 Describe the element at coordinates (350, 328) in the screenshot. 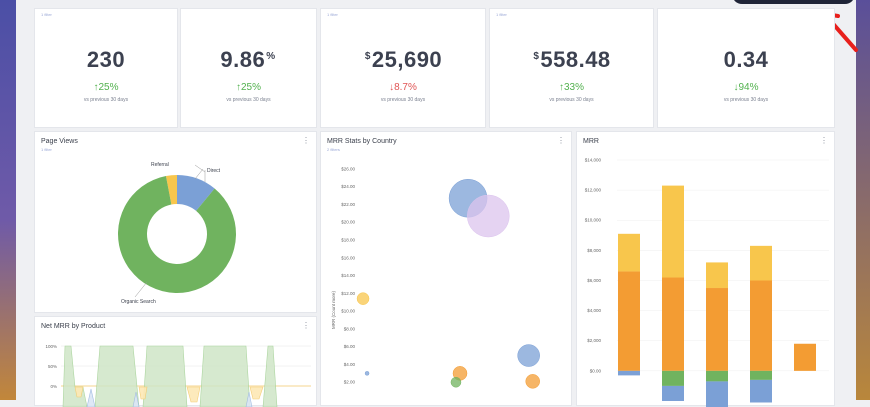

I see `y-tick-label: $8.00` at that location.